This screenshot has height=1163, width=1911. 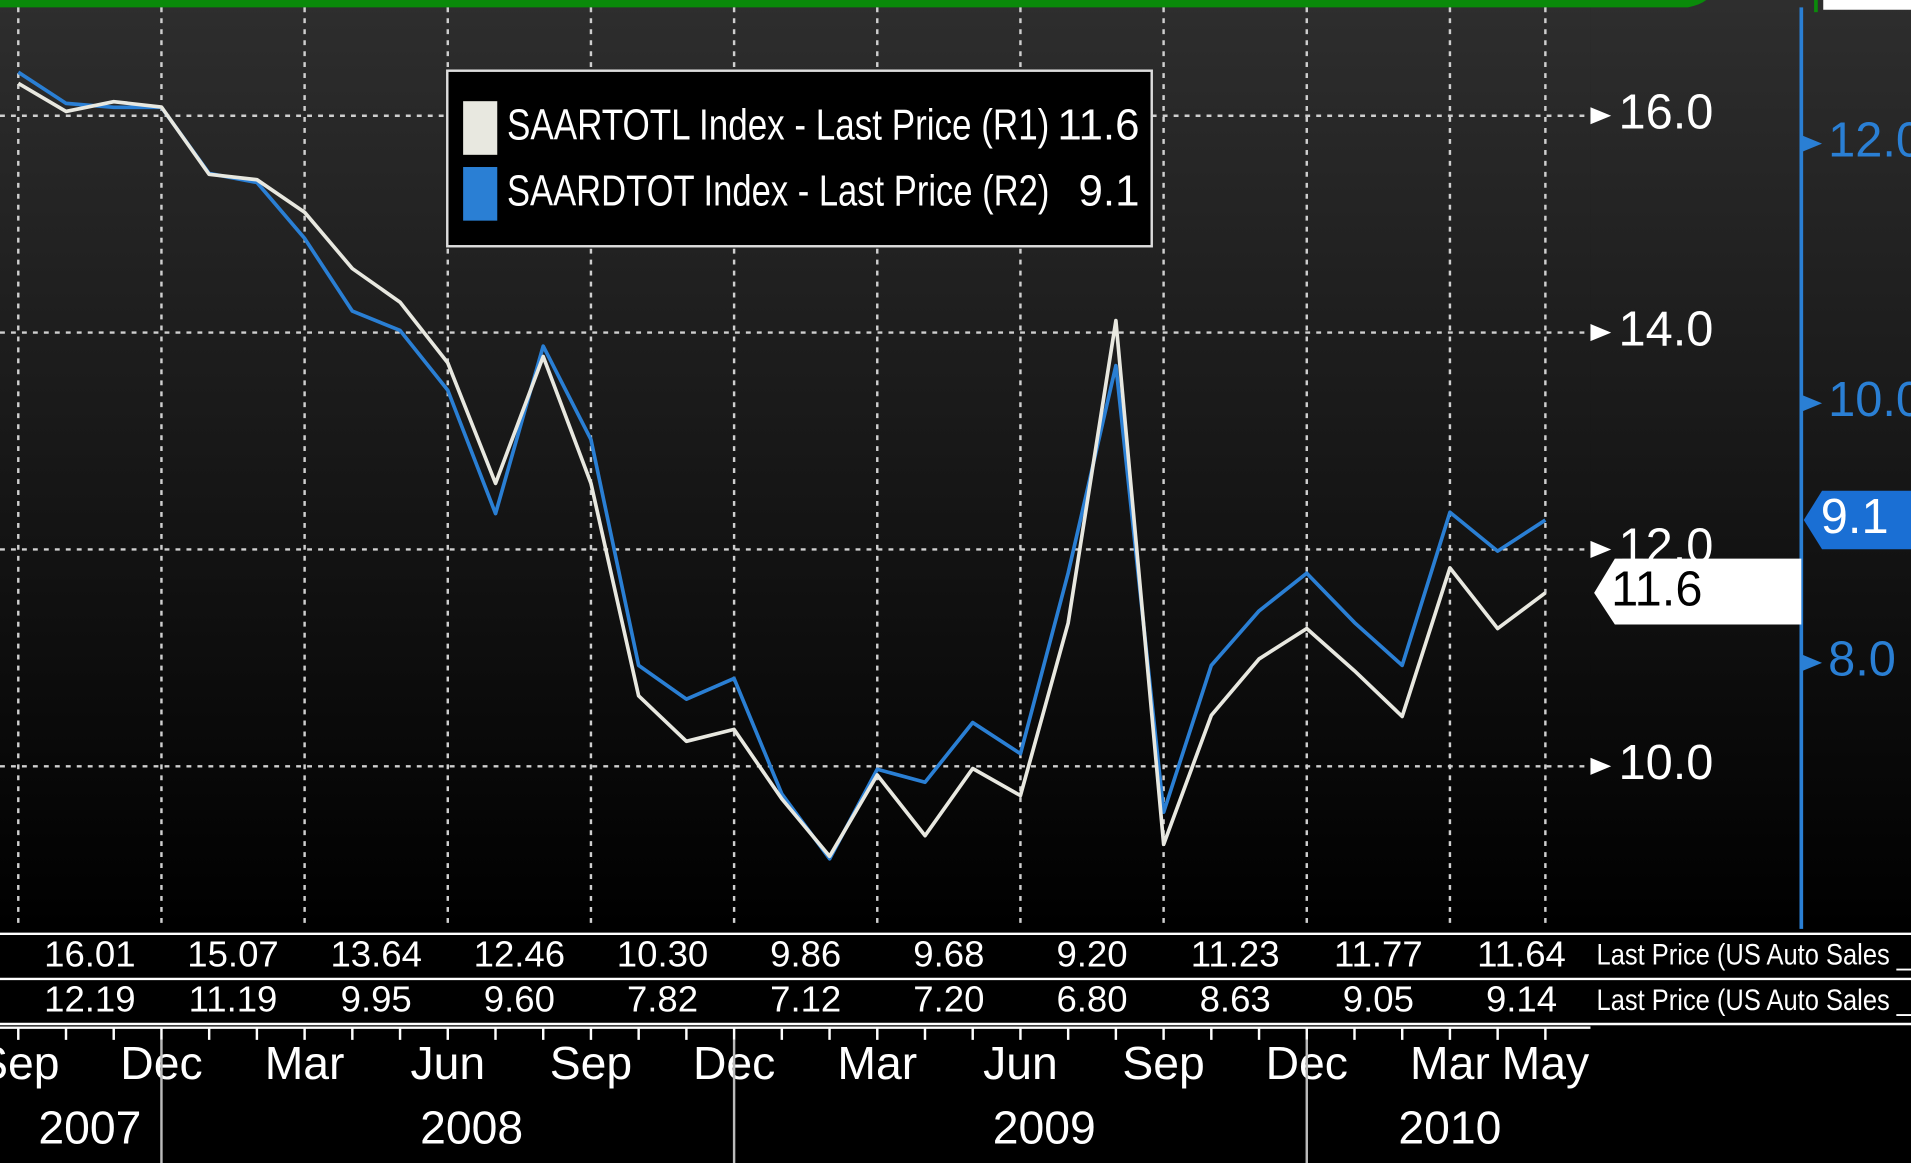 I want to click on y-tick-label: 14.0, so click(x=1666, y=329).